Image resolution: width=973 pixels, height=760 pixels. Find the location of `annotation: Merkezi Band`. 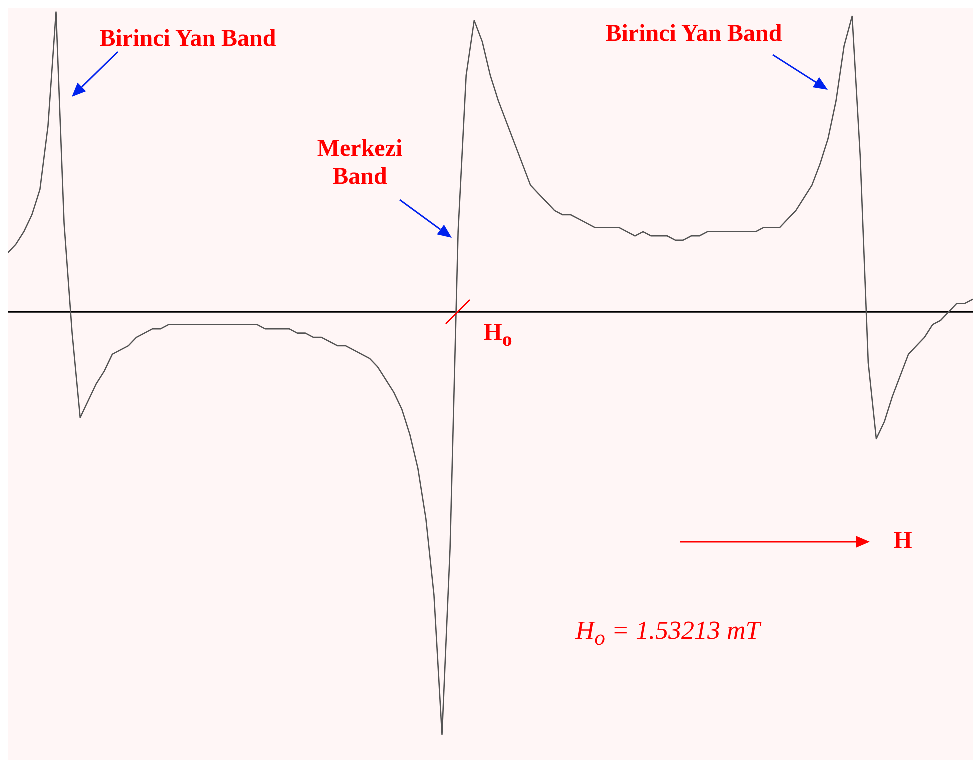

annotation: Merkezi Band is located at coordinates (360, 164).